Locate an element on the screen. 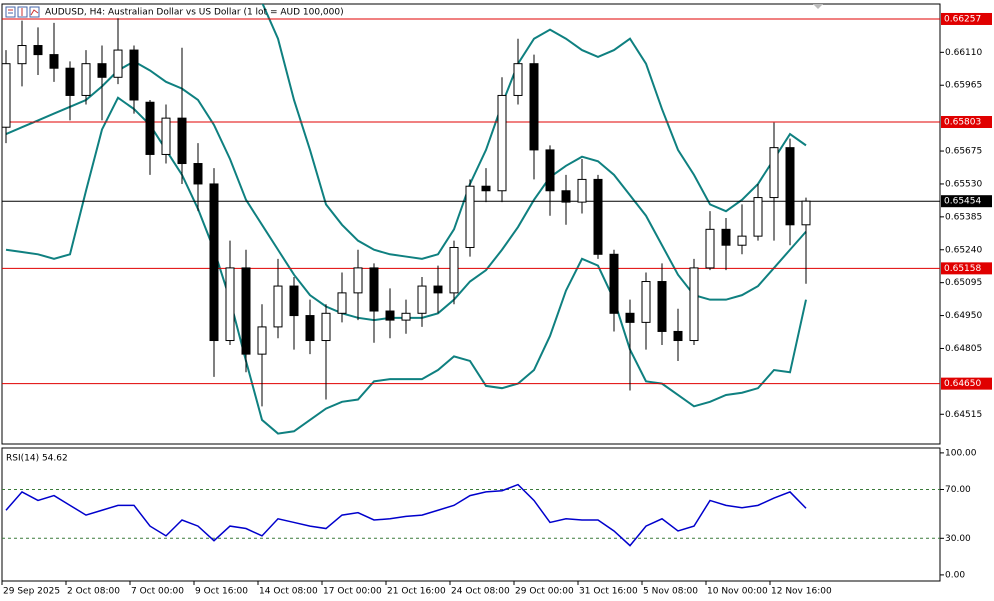 The height and width of the screenshot is (601, 994). x-tick-label: 29 Oct 00:00 is located at coordinates (544, 592).